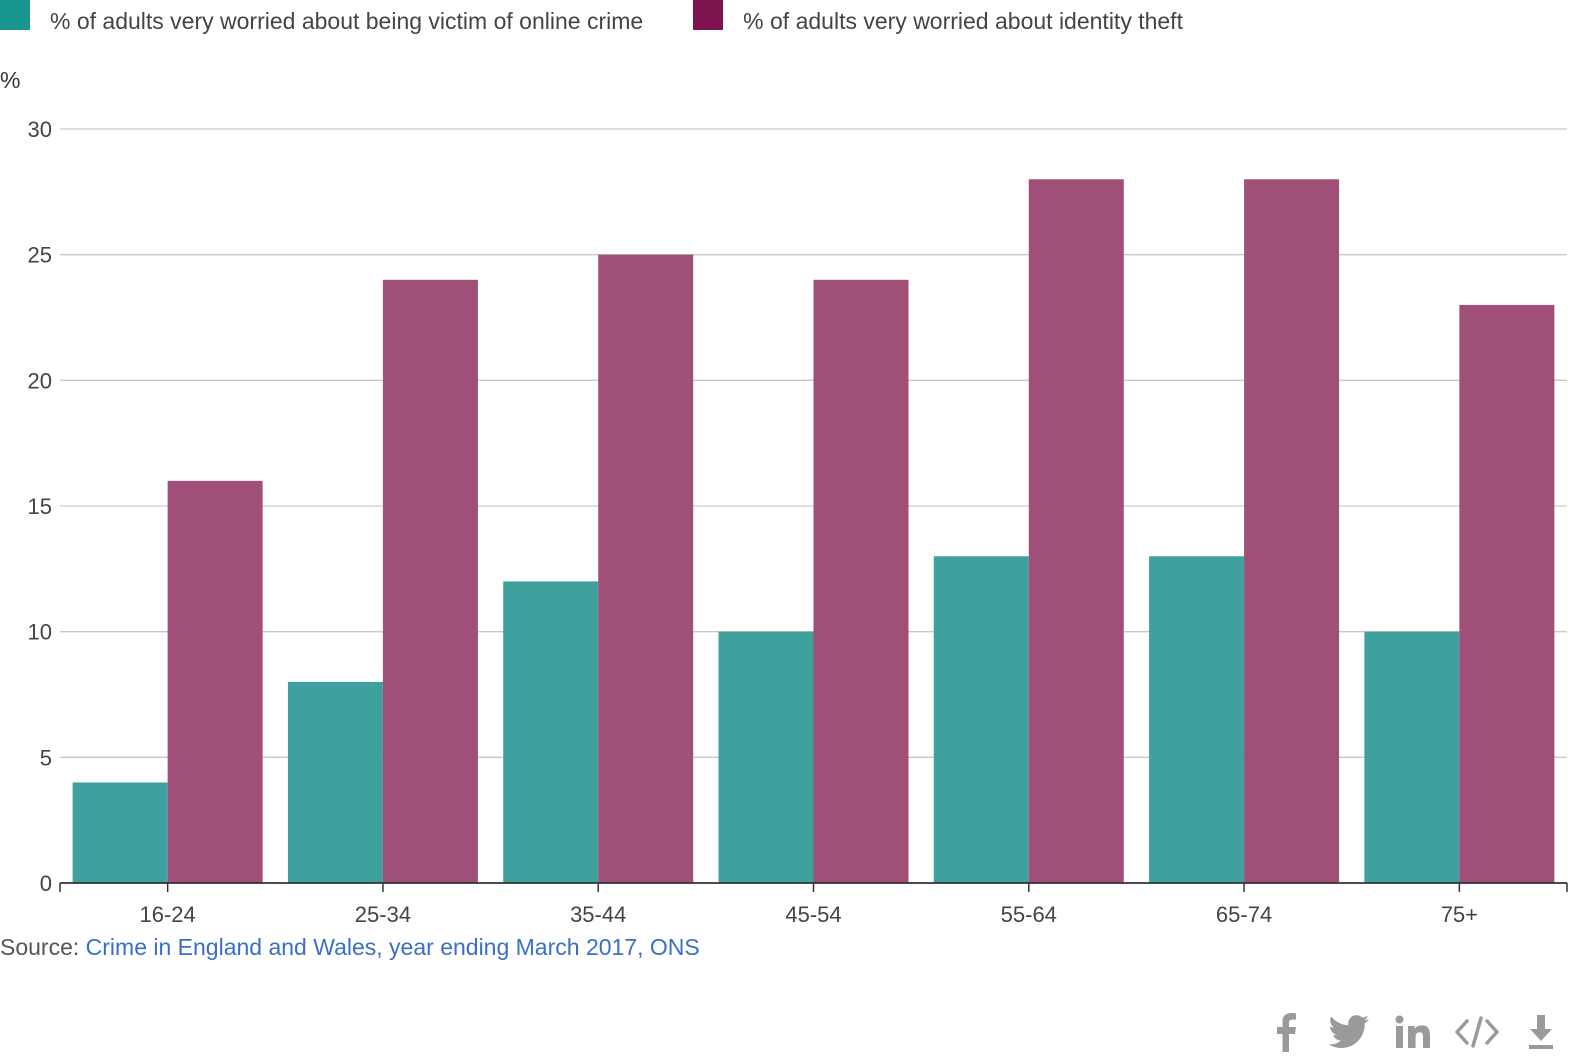  What do you see at coordinates (1477, 1032) in the screenshot?
I see `embed-icon` at bounding box center [1477, 1032].